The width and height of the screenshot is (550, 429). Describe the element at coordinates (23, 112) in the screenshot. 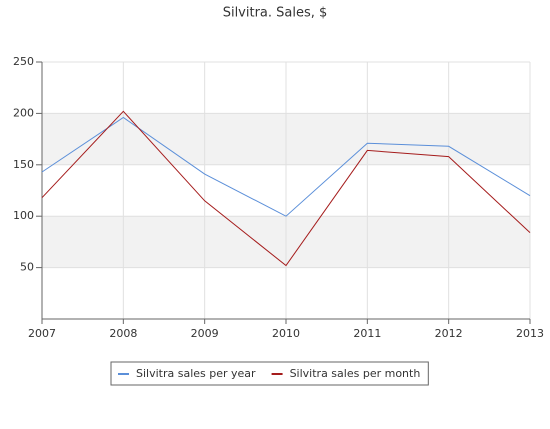

I see `y-tick-label: 200` at that location.